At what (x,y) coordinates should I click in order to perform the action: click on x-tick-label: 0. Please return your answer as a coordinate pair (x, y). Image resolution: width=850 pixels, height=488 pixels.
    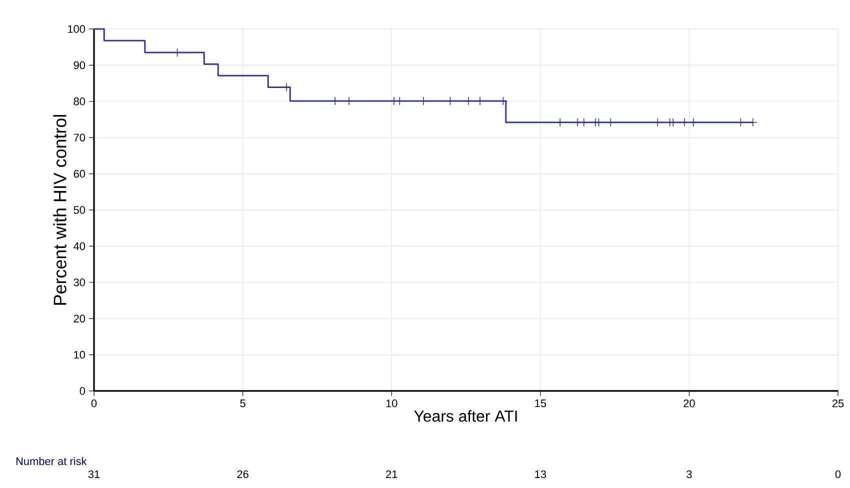
    Looking at the image, I should click on (94, 404).